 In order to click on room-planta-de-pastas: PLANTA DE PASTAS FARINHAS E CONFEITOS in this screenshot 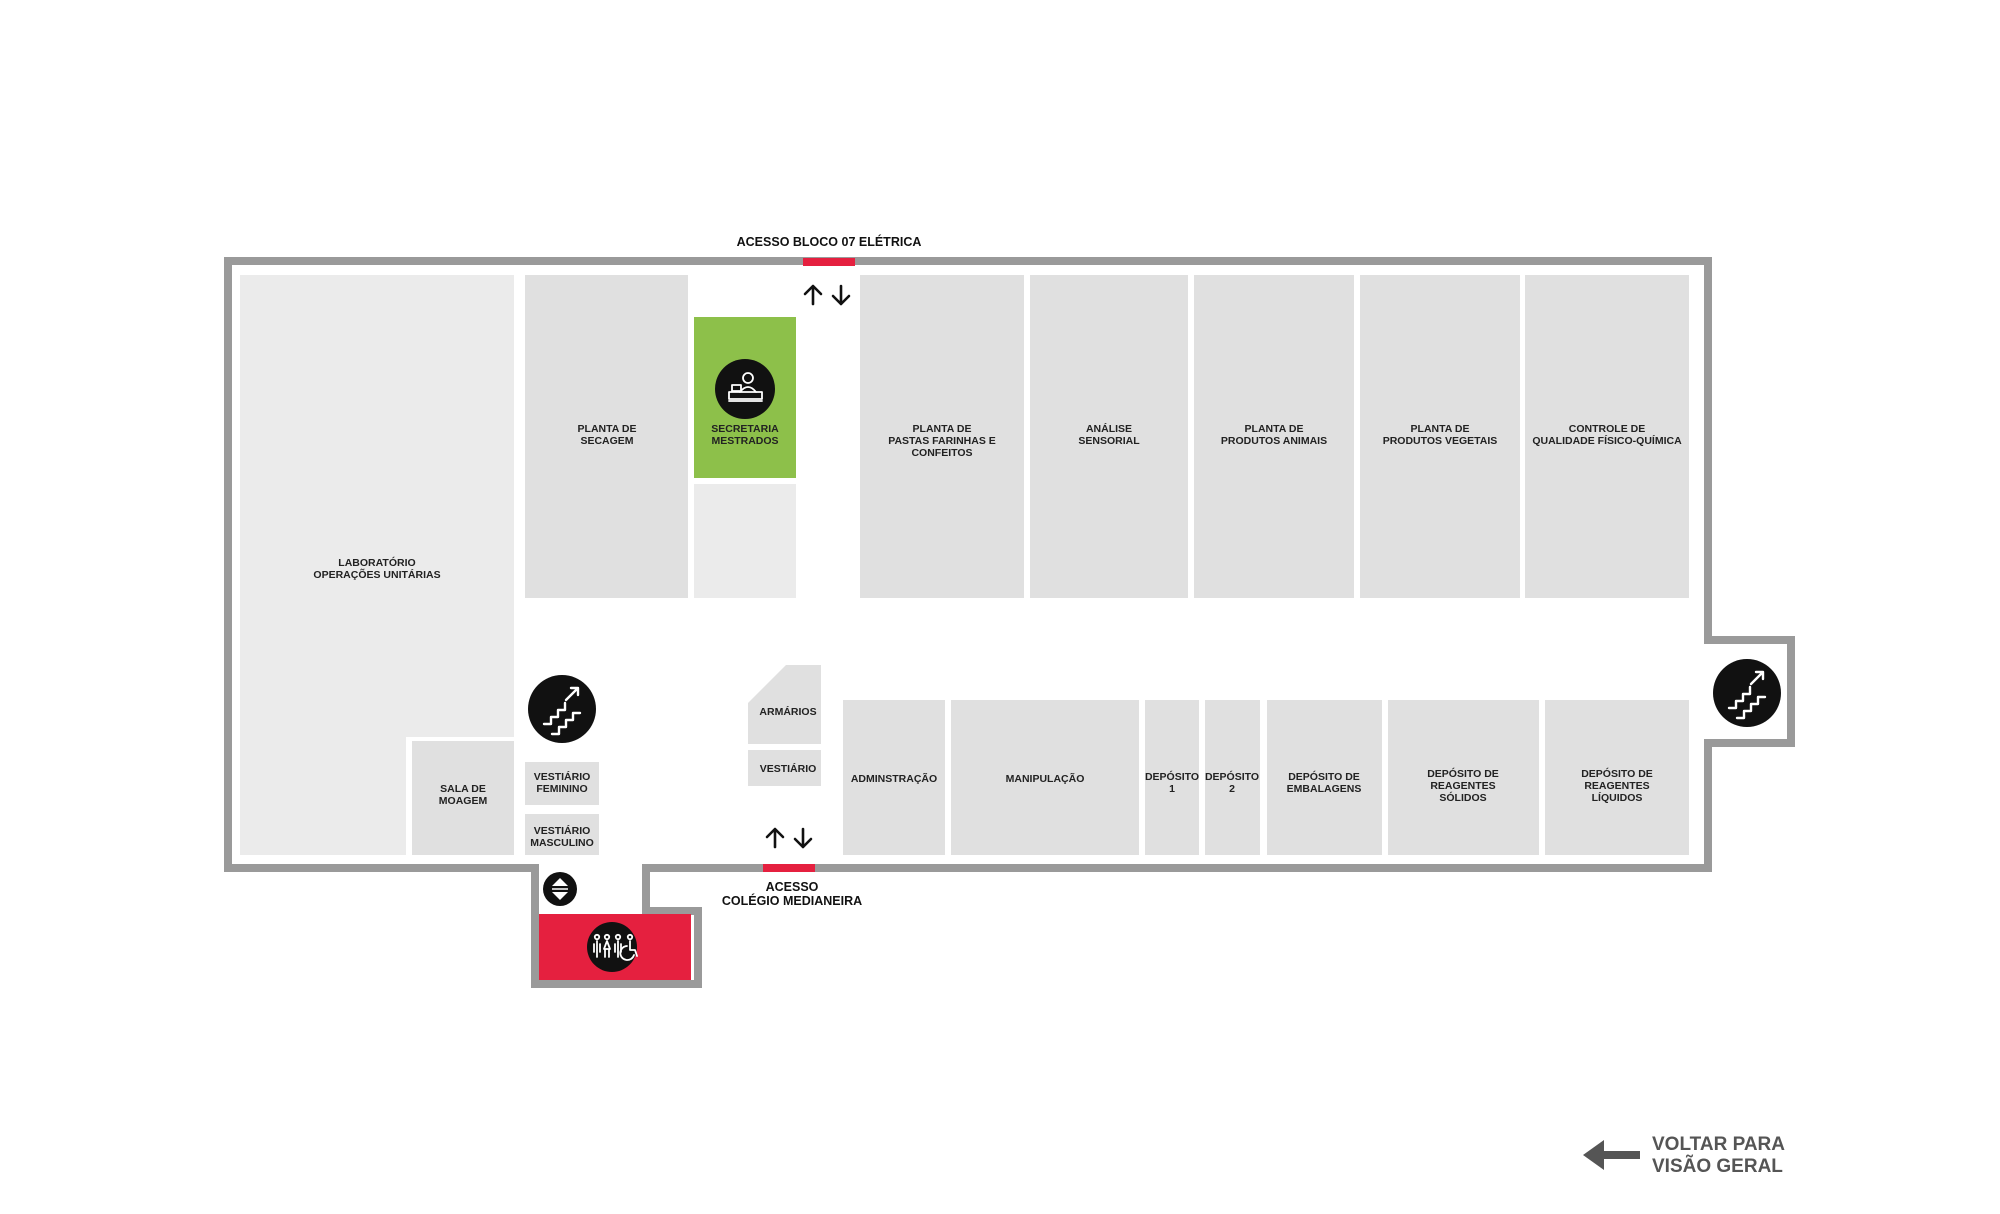, I will do `click(942, 436)`.